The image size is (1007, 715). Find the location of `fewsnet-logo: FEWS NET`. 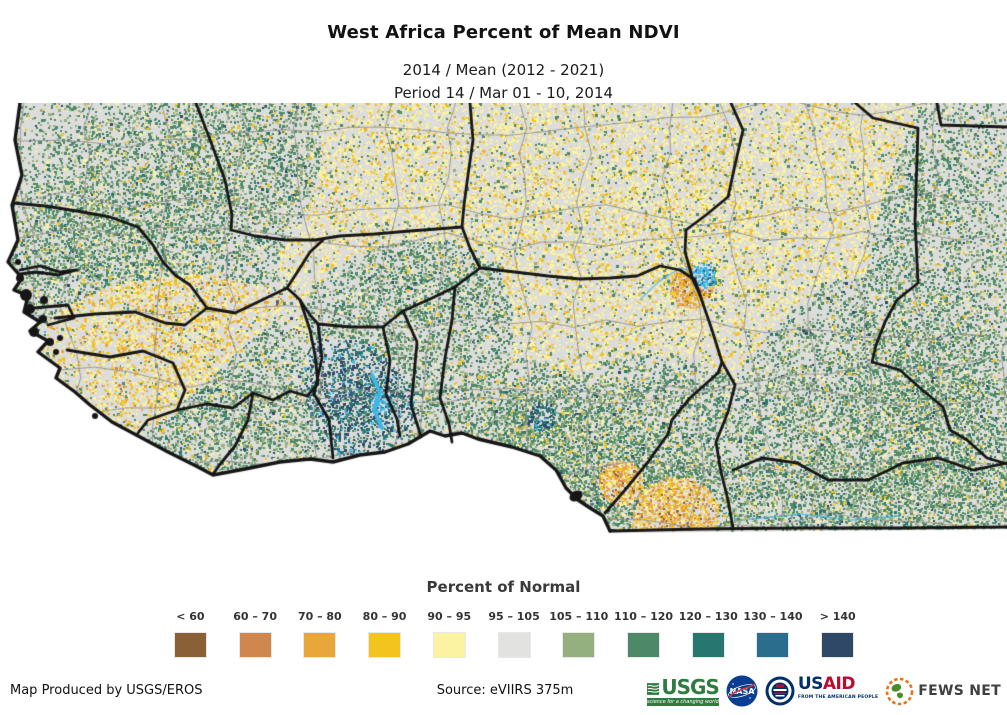

fewsnet-logo: FEWS NET is located at coordinates (943, 691).